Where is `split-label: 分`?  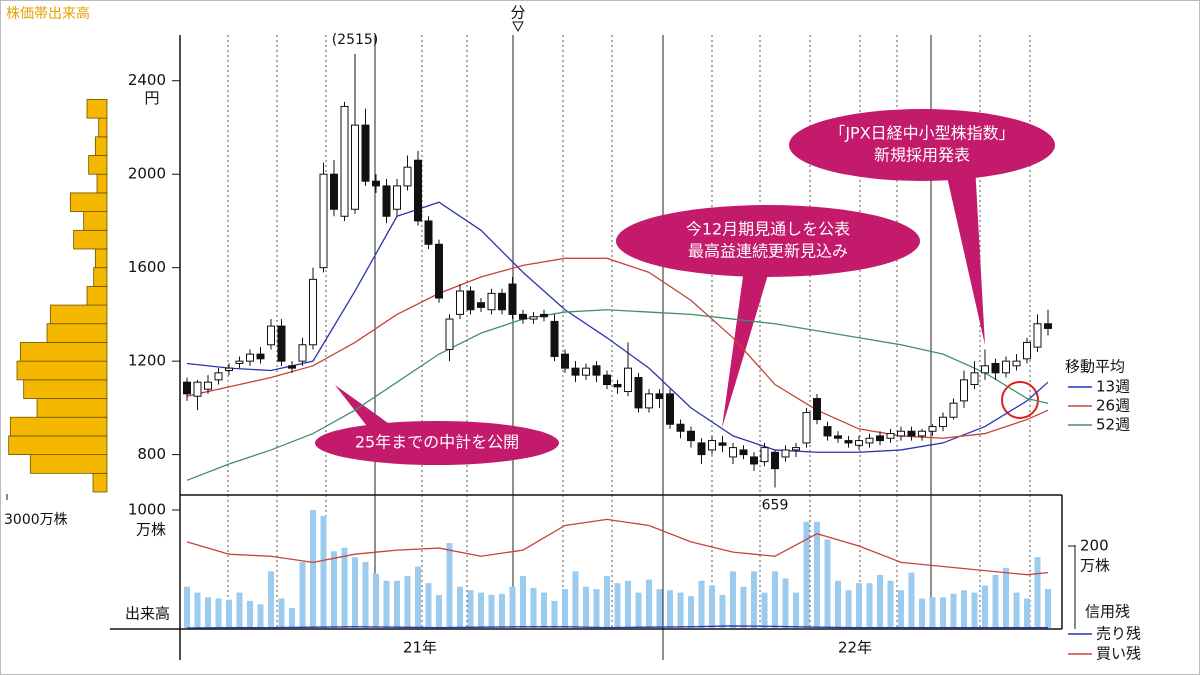
split-label: 分 is located at coordinates (517, 13).